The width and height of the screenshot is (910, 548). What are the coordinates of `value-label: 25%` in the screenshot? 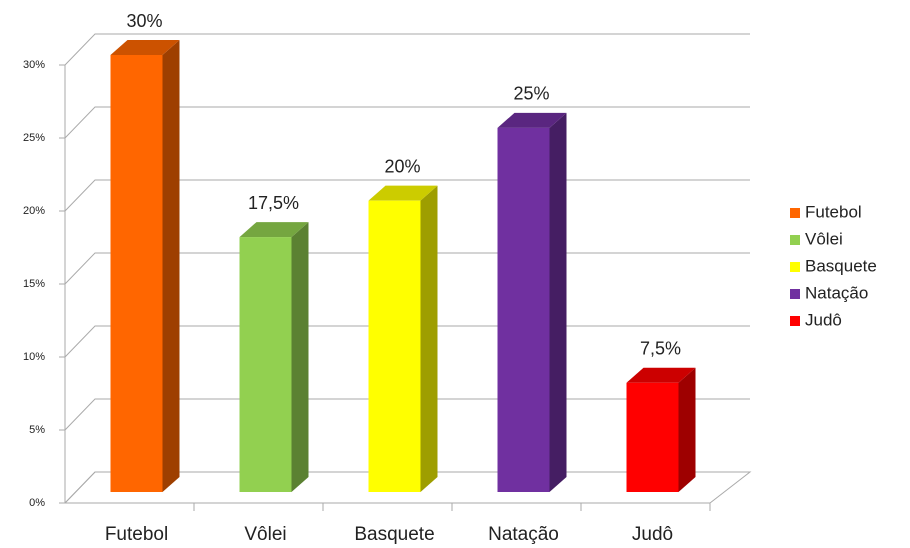 It's located at (531, 94).